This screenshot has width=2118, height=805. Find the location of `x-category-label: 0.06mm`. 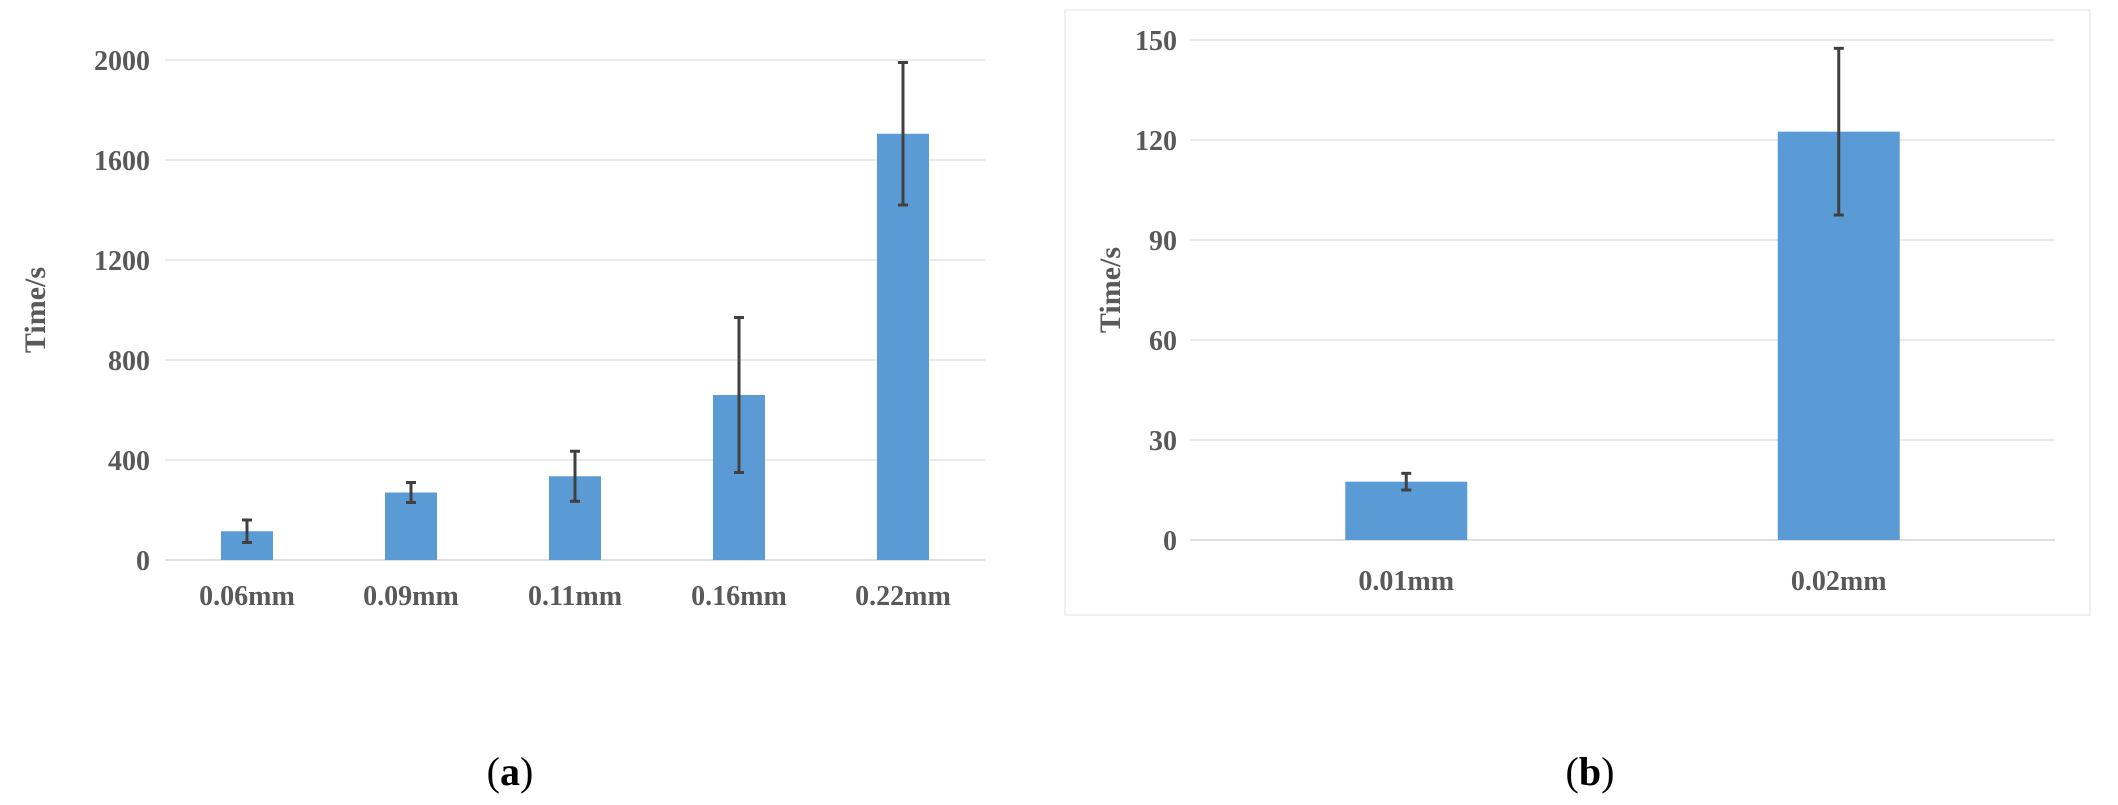

x-category-label: 0.06mm is located at coordinates (247, 596).